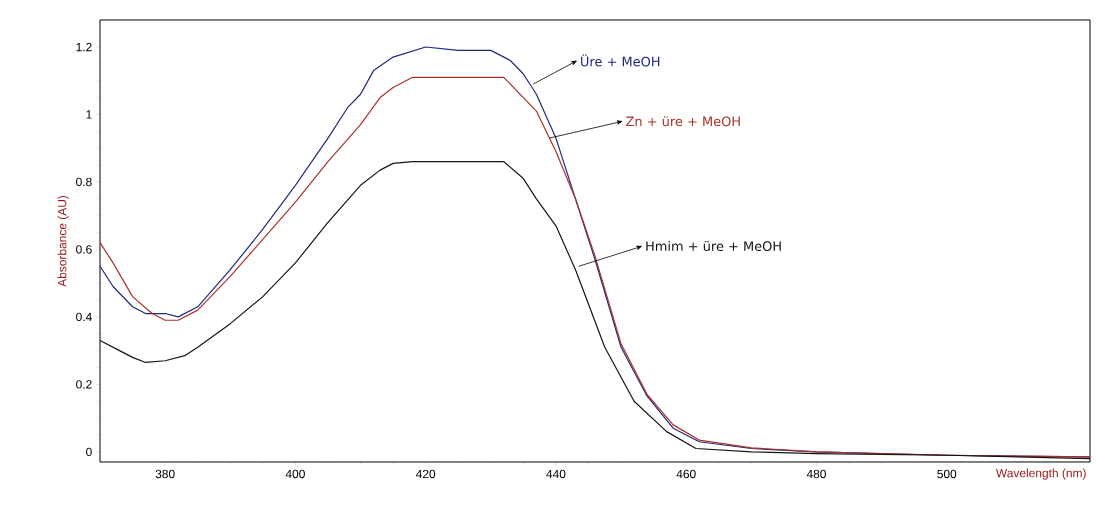 Image resolution: width=1096 pixels, height=507 pixels. I want to click on x-tick-label: 500, so click(947, 474).